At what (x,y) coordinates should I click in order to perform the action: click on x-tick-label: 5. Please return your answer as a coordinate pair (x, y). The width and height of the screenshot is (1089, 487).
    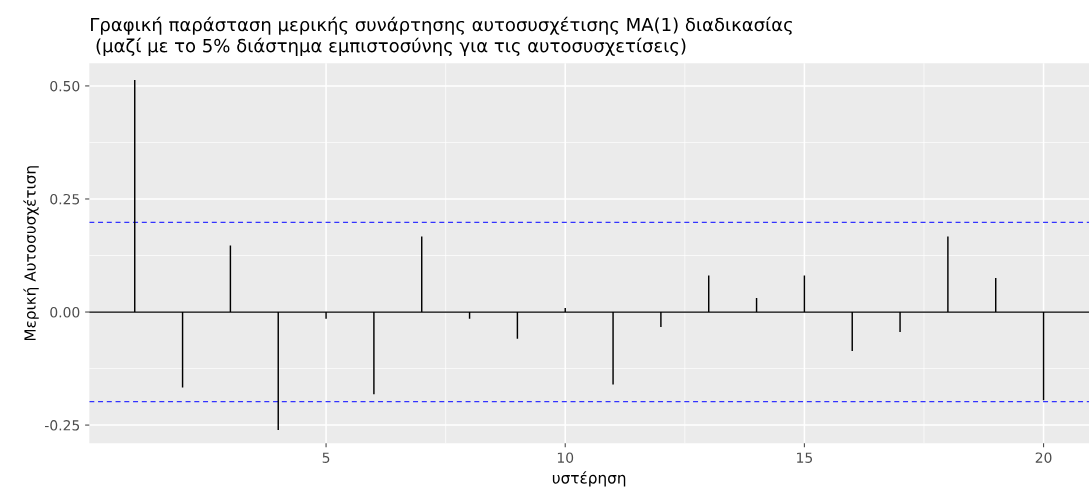
    Looking at the image, I should click on (326, 457).